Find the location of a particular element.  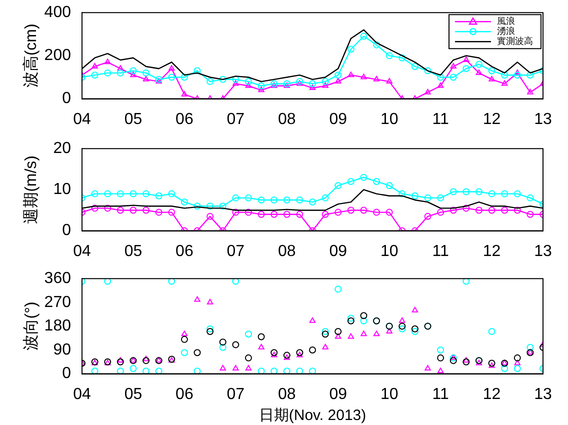

y-tick-label: 180 is located at coordinates (58, 326).